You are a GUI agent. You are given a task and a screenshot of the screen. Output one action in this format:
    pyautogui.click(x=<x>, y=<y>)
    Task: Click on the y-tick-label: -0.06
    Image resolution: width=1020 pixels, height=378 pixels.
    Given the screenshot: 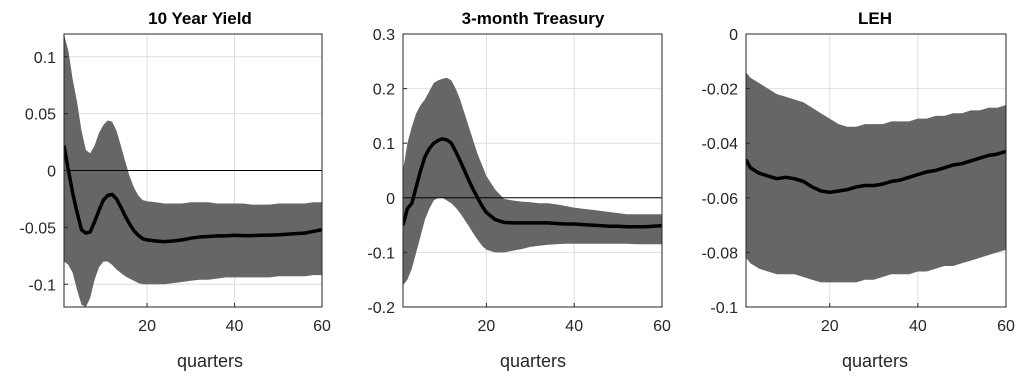 What is the action you would take?
    pyautogui.click(x=720, y=199)
    